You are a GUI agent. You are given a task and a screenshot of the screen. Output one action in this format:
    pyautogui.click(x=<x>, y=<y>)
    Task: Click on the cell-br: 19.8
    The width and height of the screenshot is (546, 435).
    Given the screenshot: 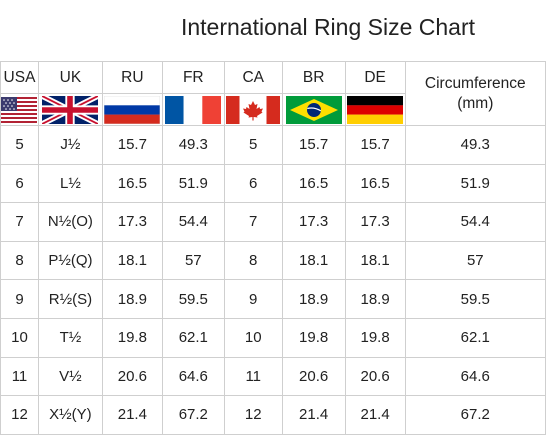 What is the action you would take?
    pyautogui.click(x=313, y=337)
    